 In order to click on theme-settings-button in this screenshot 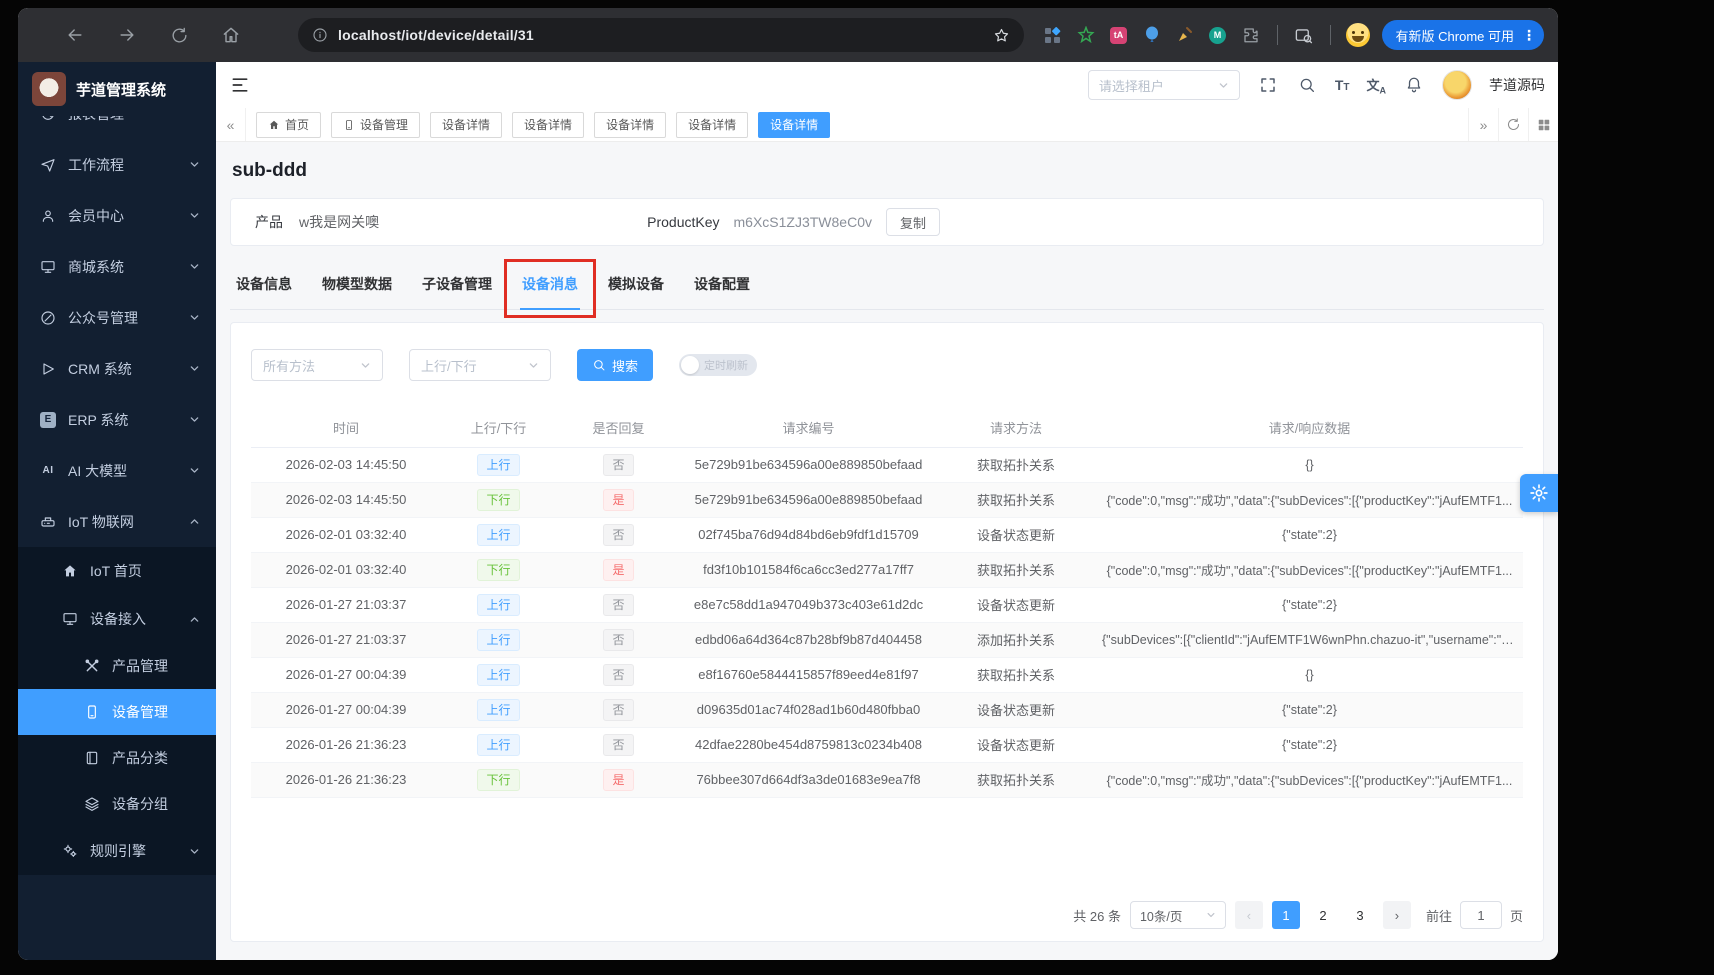, I will do `click(1539, 493)`.